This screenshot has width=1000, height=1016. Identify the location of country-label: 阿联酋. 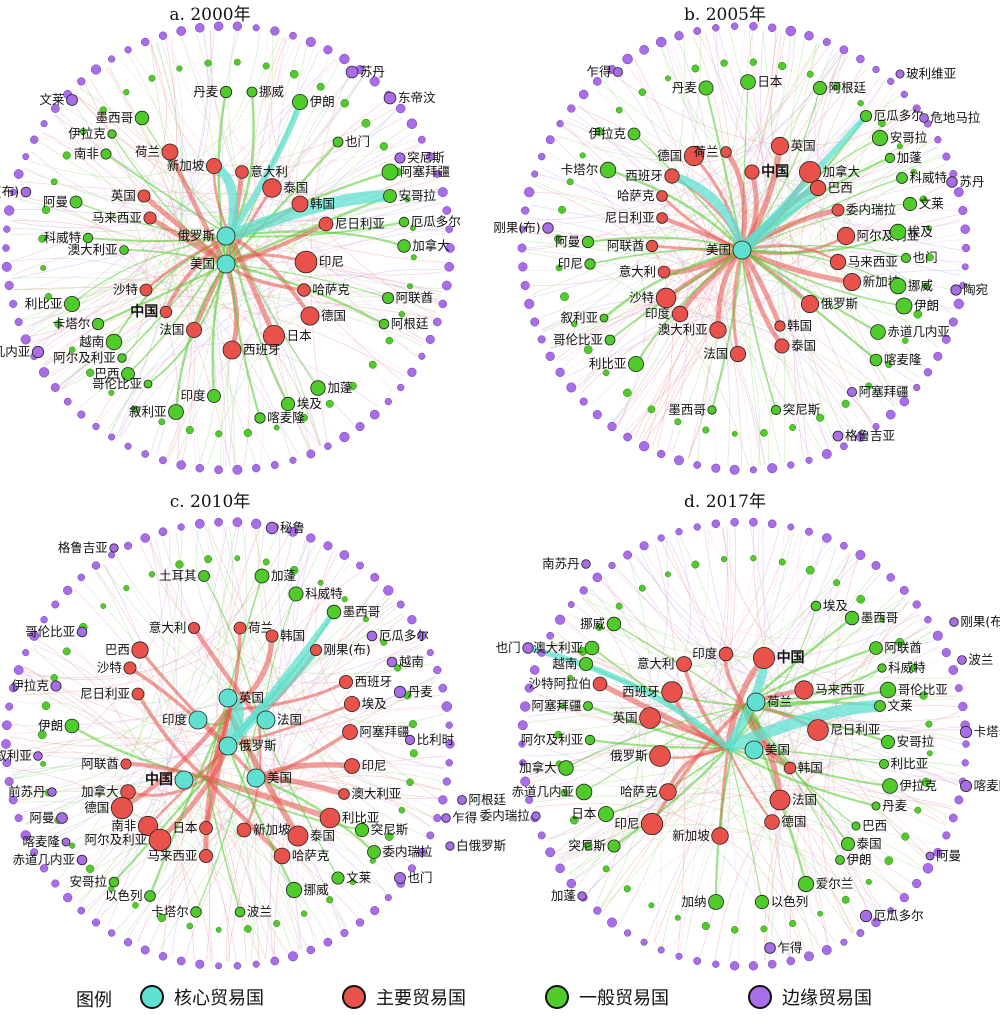
(903, 647).